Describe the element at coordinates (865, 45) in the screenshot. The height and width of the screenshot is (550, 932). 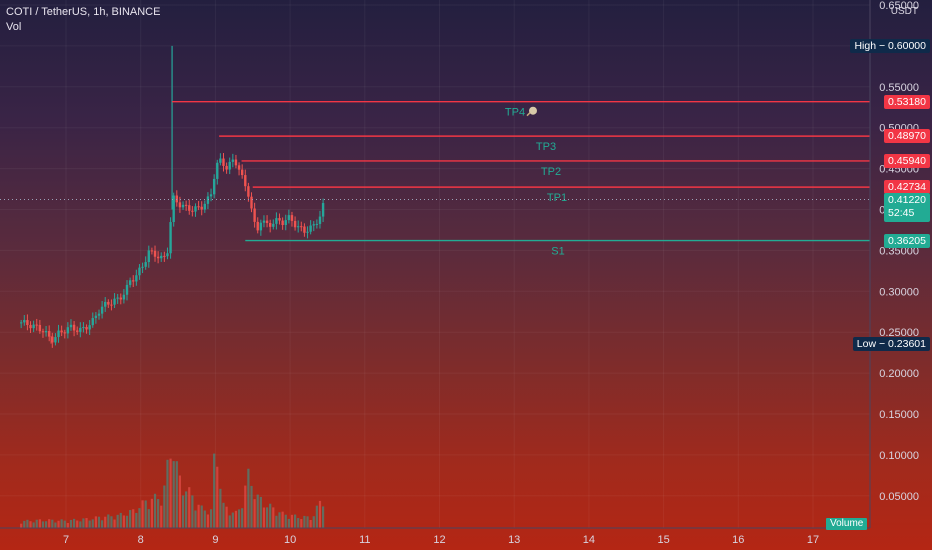
I see `high-label: High` at that location.